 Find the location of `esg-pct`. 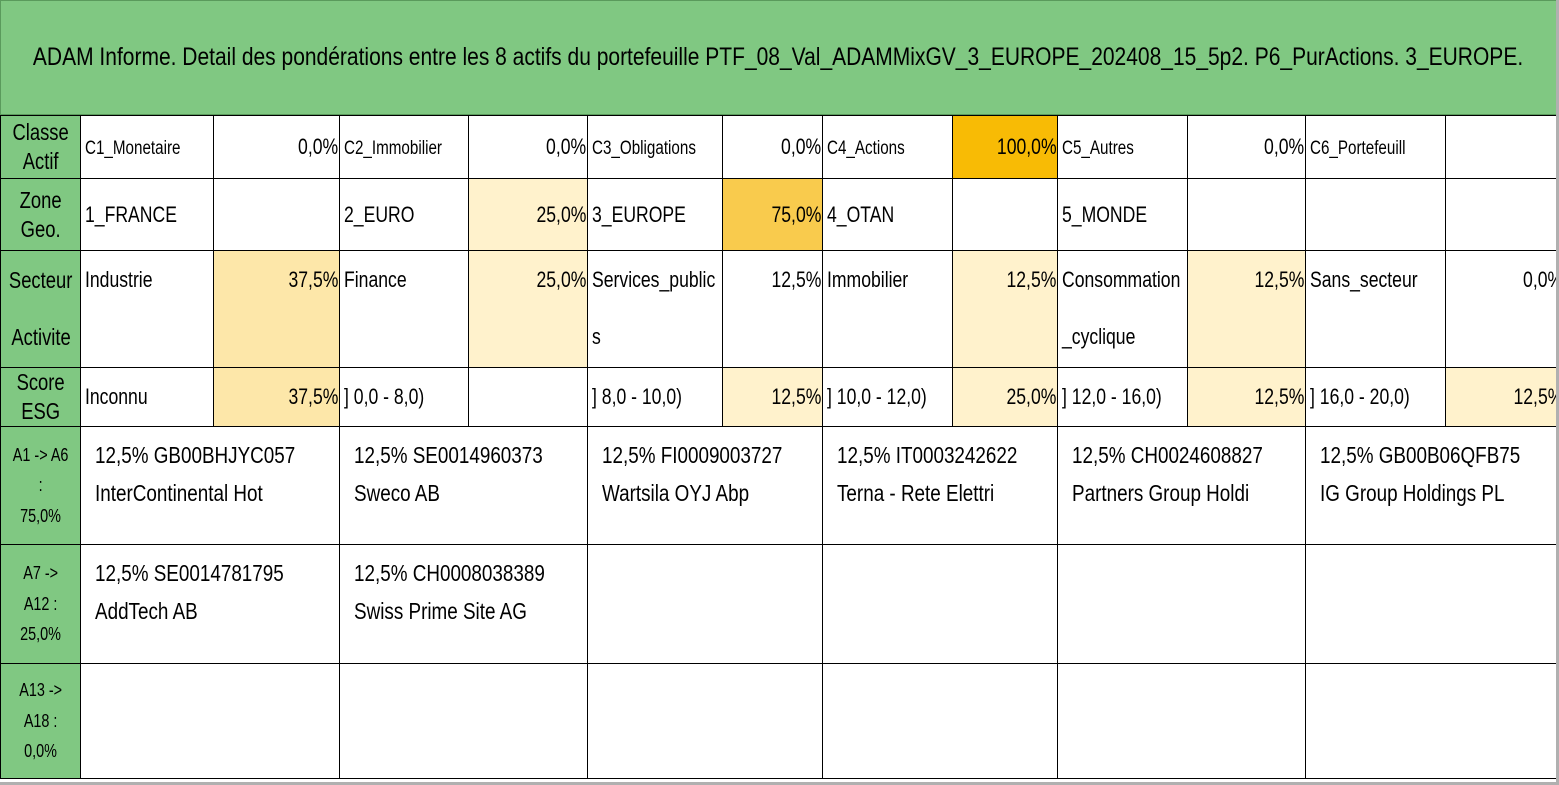

esg-pct is located at coordinates (528, 397).